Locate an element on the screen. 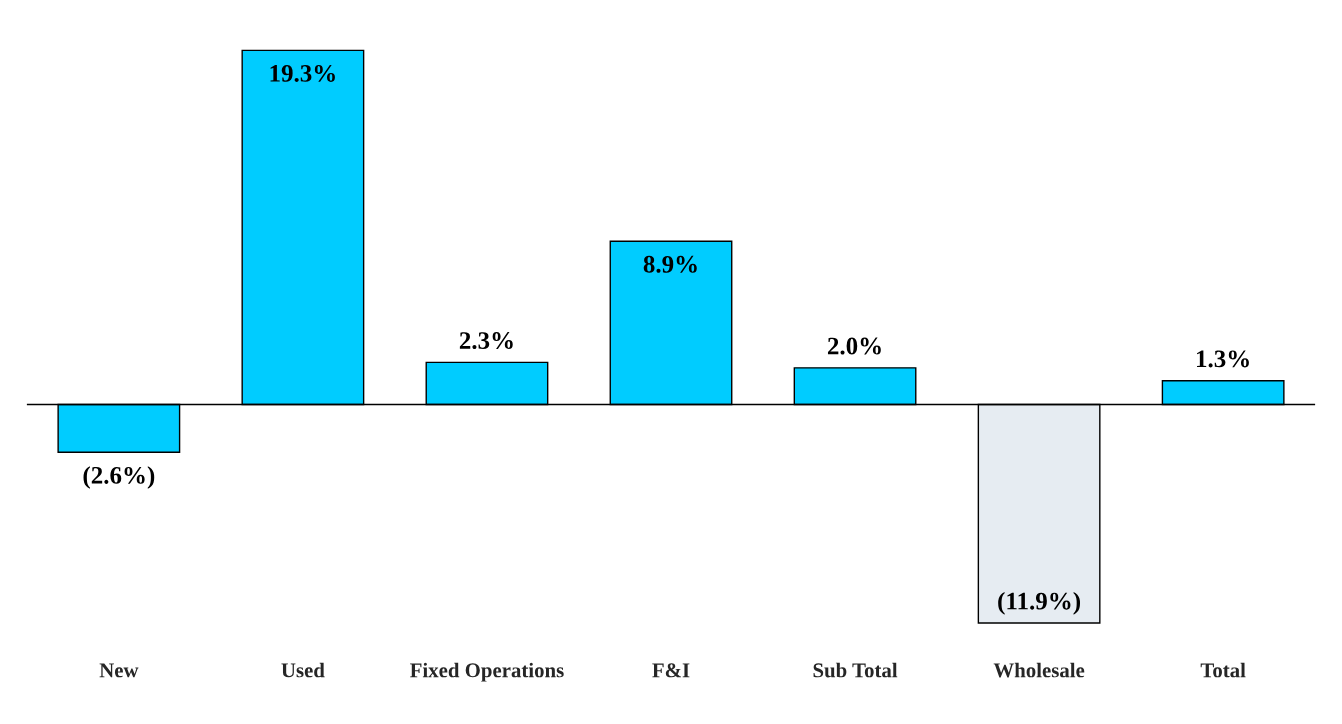 The image size is (1342, 724). x-tick-label: Wholesale is located at coordinates (1039, 670).